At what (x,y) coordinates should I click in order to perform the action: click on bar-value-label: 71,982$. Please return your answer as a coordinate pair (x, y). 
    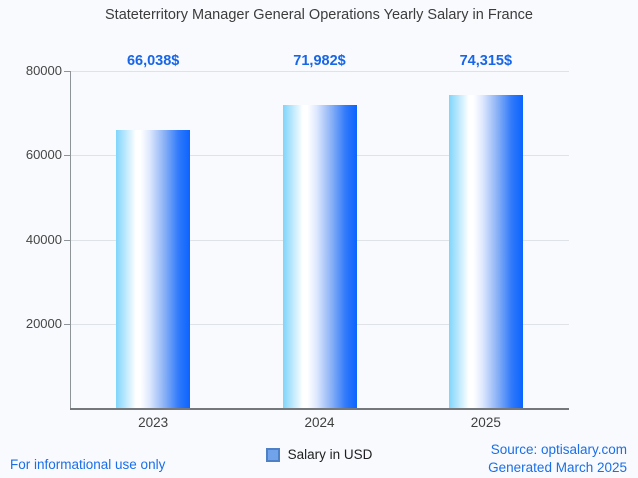
    Looking at the image, I should click on (319, 61).